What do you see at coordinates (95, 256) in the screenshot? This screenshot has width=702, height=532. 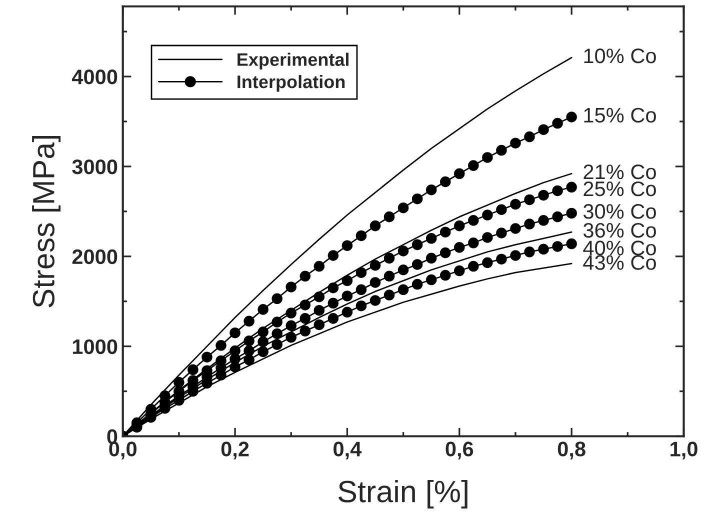 I see `y-tick-label: 2000` at bounding box center [95, 256].